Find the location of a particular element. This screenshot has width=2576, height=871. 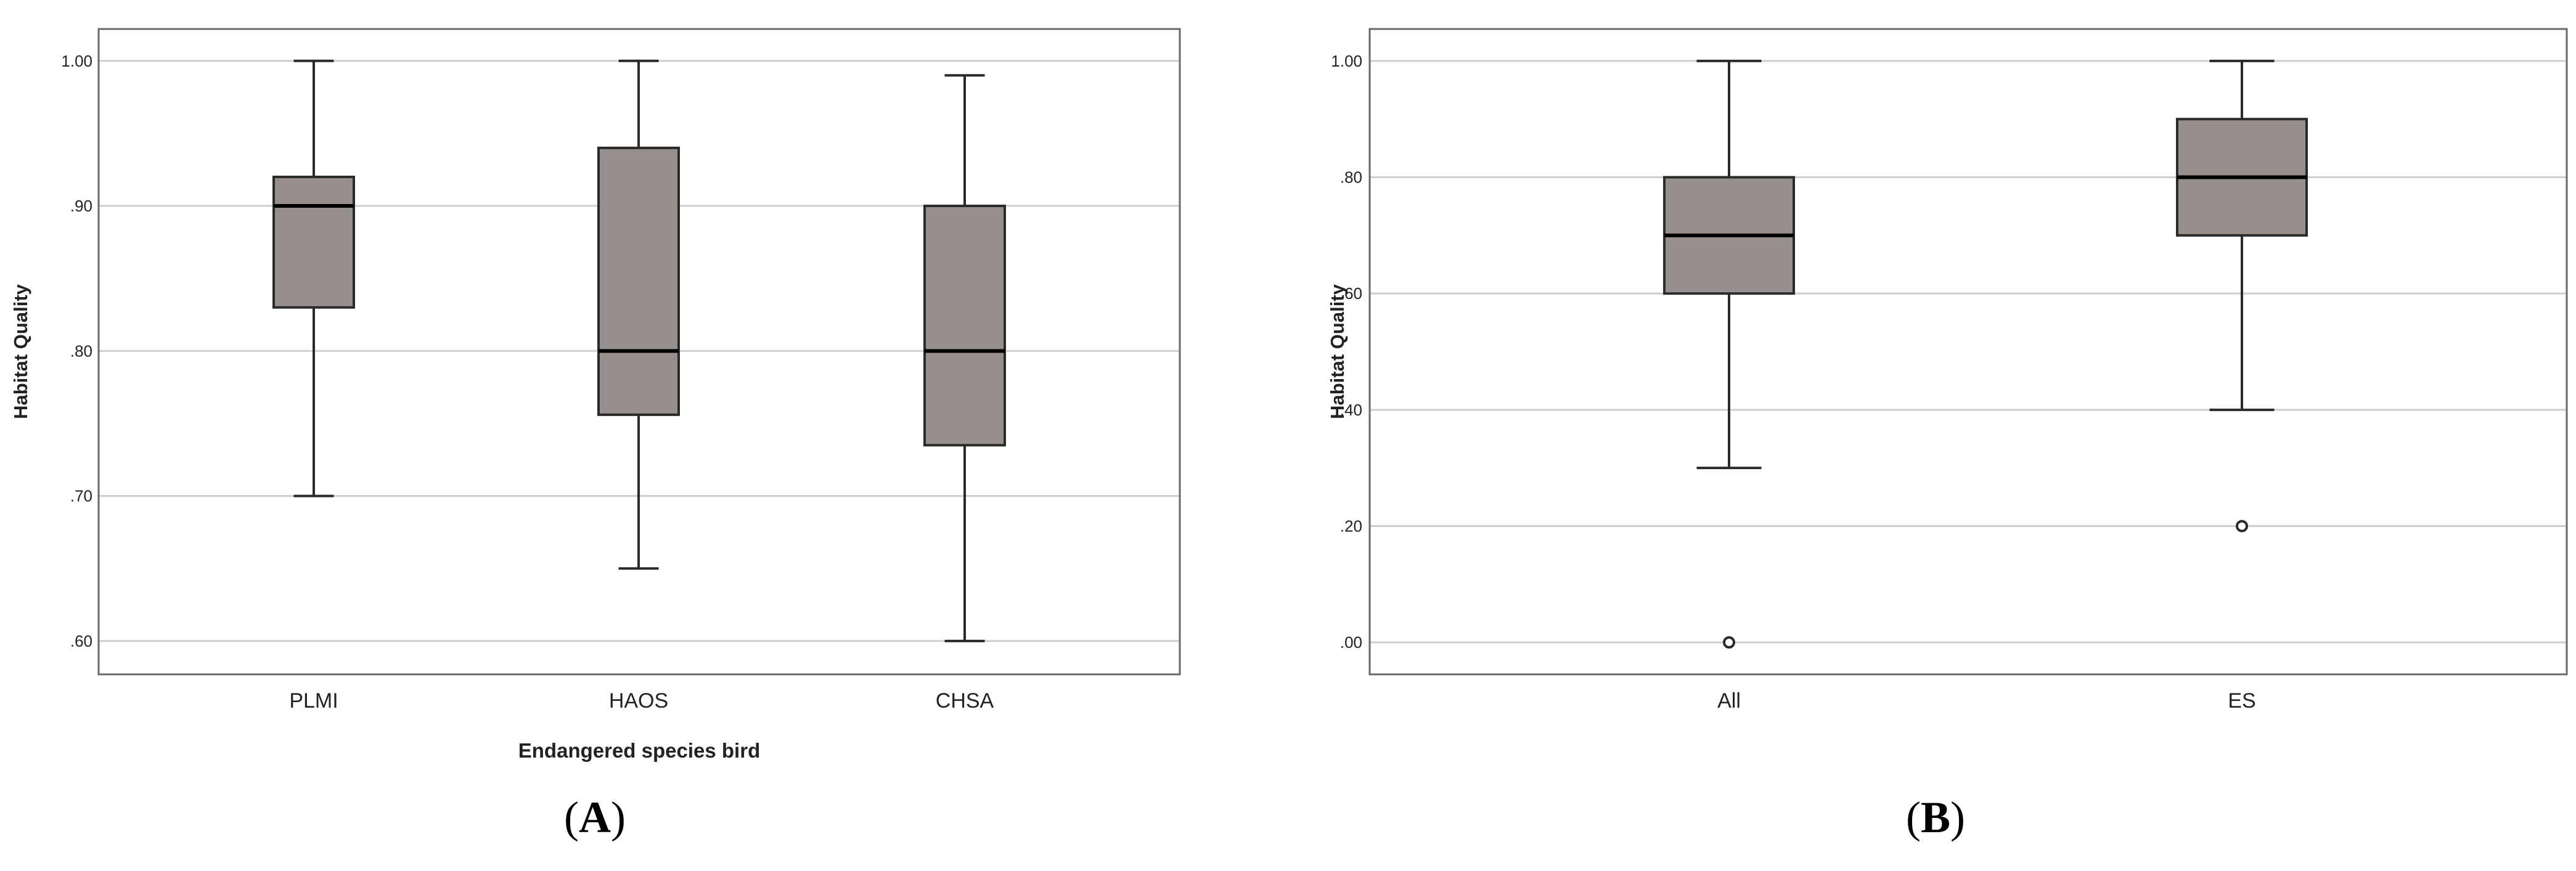

panel-label-letter: A is located at coordinates (595, 817).